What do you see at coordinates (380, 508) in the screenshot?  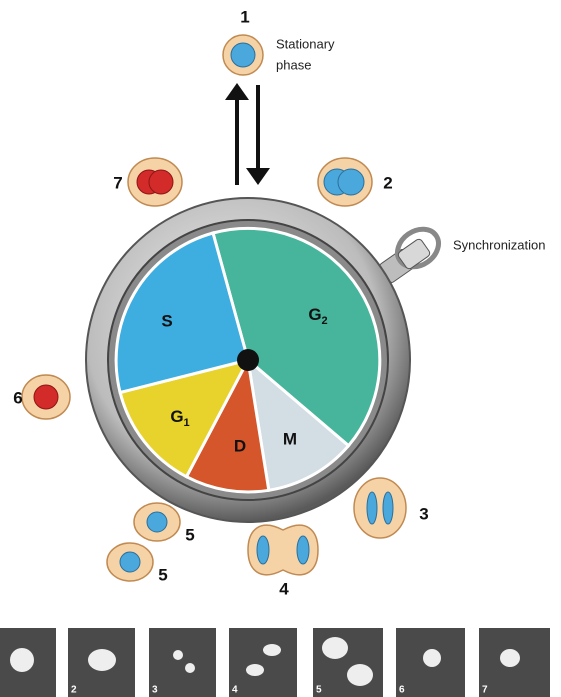 I see `cell` at bounding box center [380, 508].